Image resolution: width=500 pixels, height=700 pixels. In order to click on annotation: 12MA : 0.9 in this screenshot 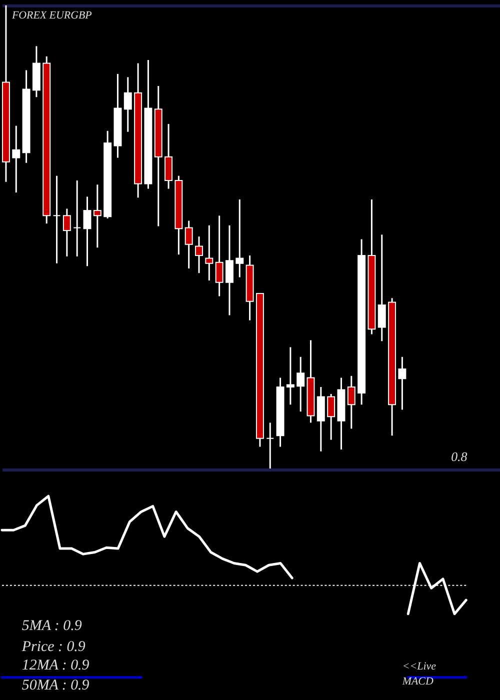, I will do `click(56, 666)`.